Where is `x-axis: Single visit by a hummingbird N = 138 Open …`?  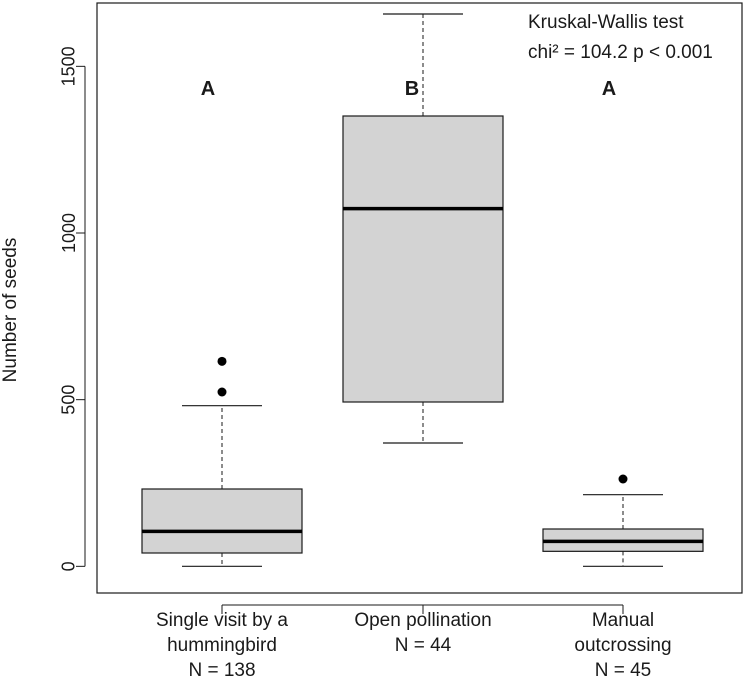
x-axis: Single visit by a hummingbird N = 138 Open … is located at coordinates (414, 642).